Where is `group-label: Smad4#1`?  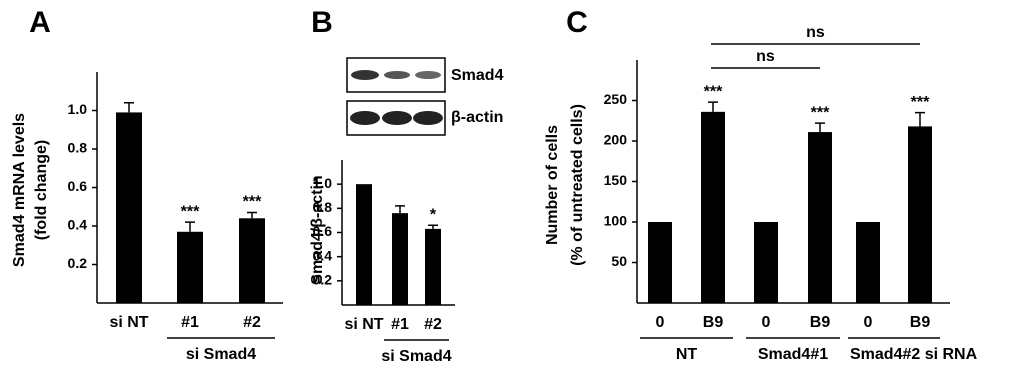 group-label: Smad4#1 is located at coordinates (793, 354).